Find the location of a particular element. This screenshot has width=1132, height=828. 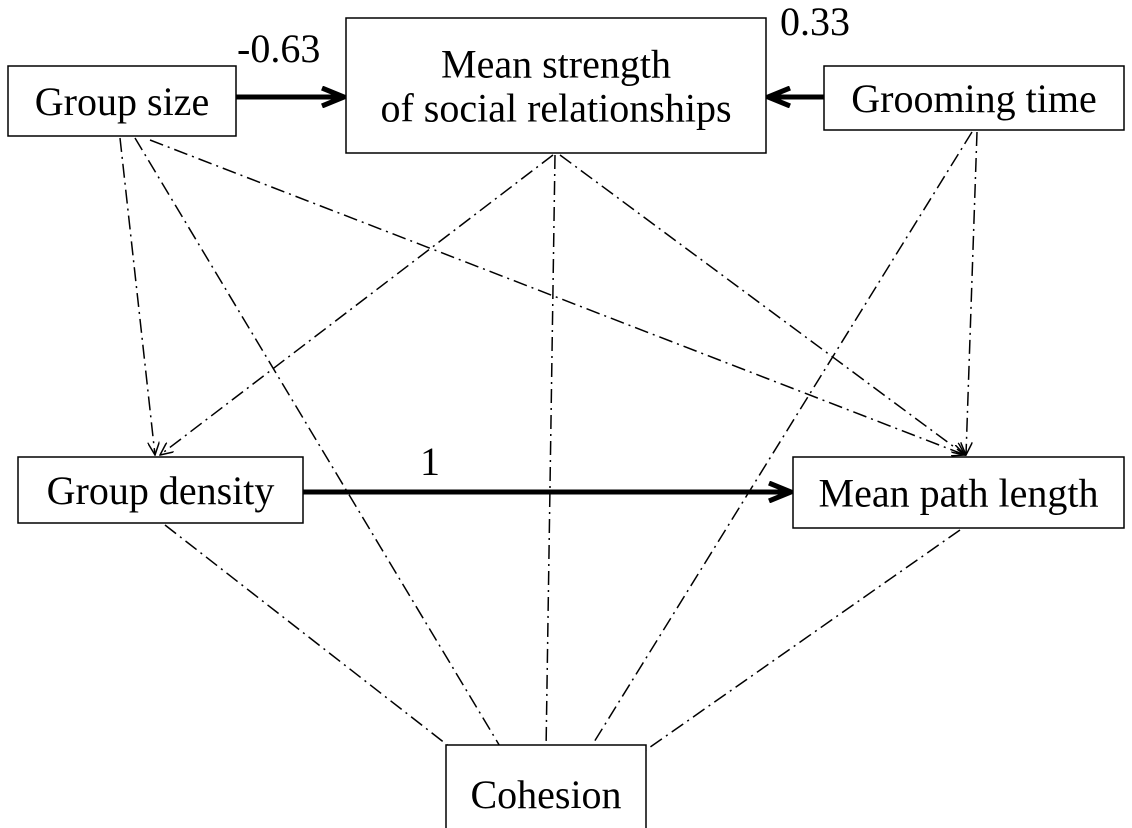

node-label: Mean strength is located at coordinates (556, 64).